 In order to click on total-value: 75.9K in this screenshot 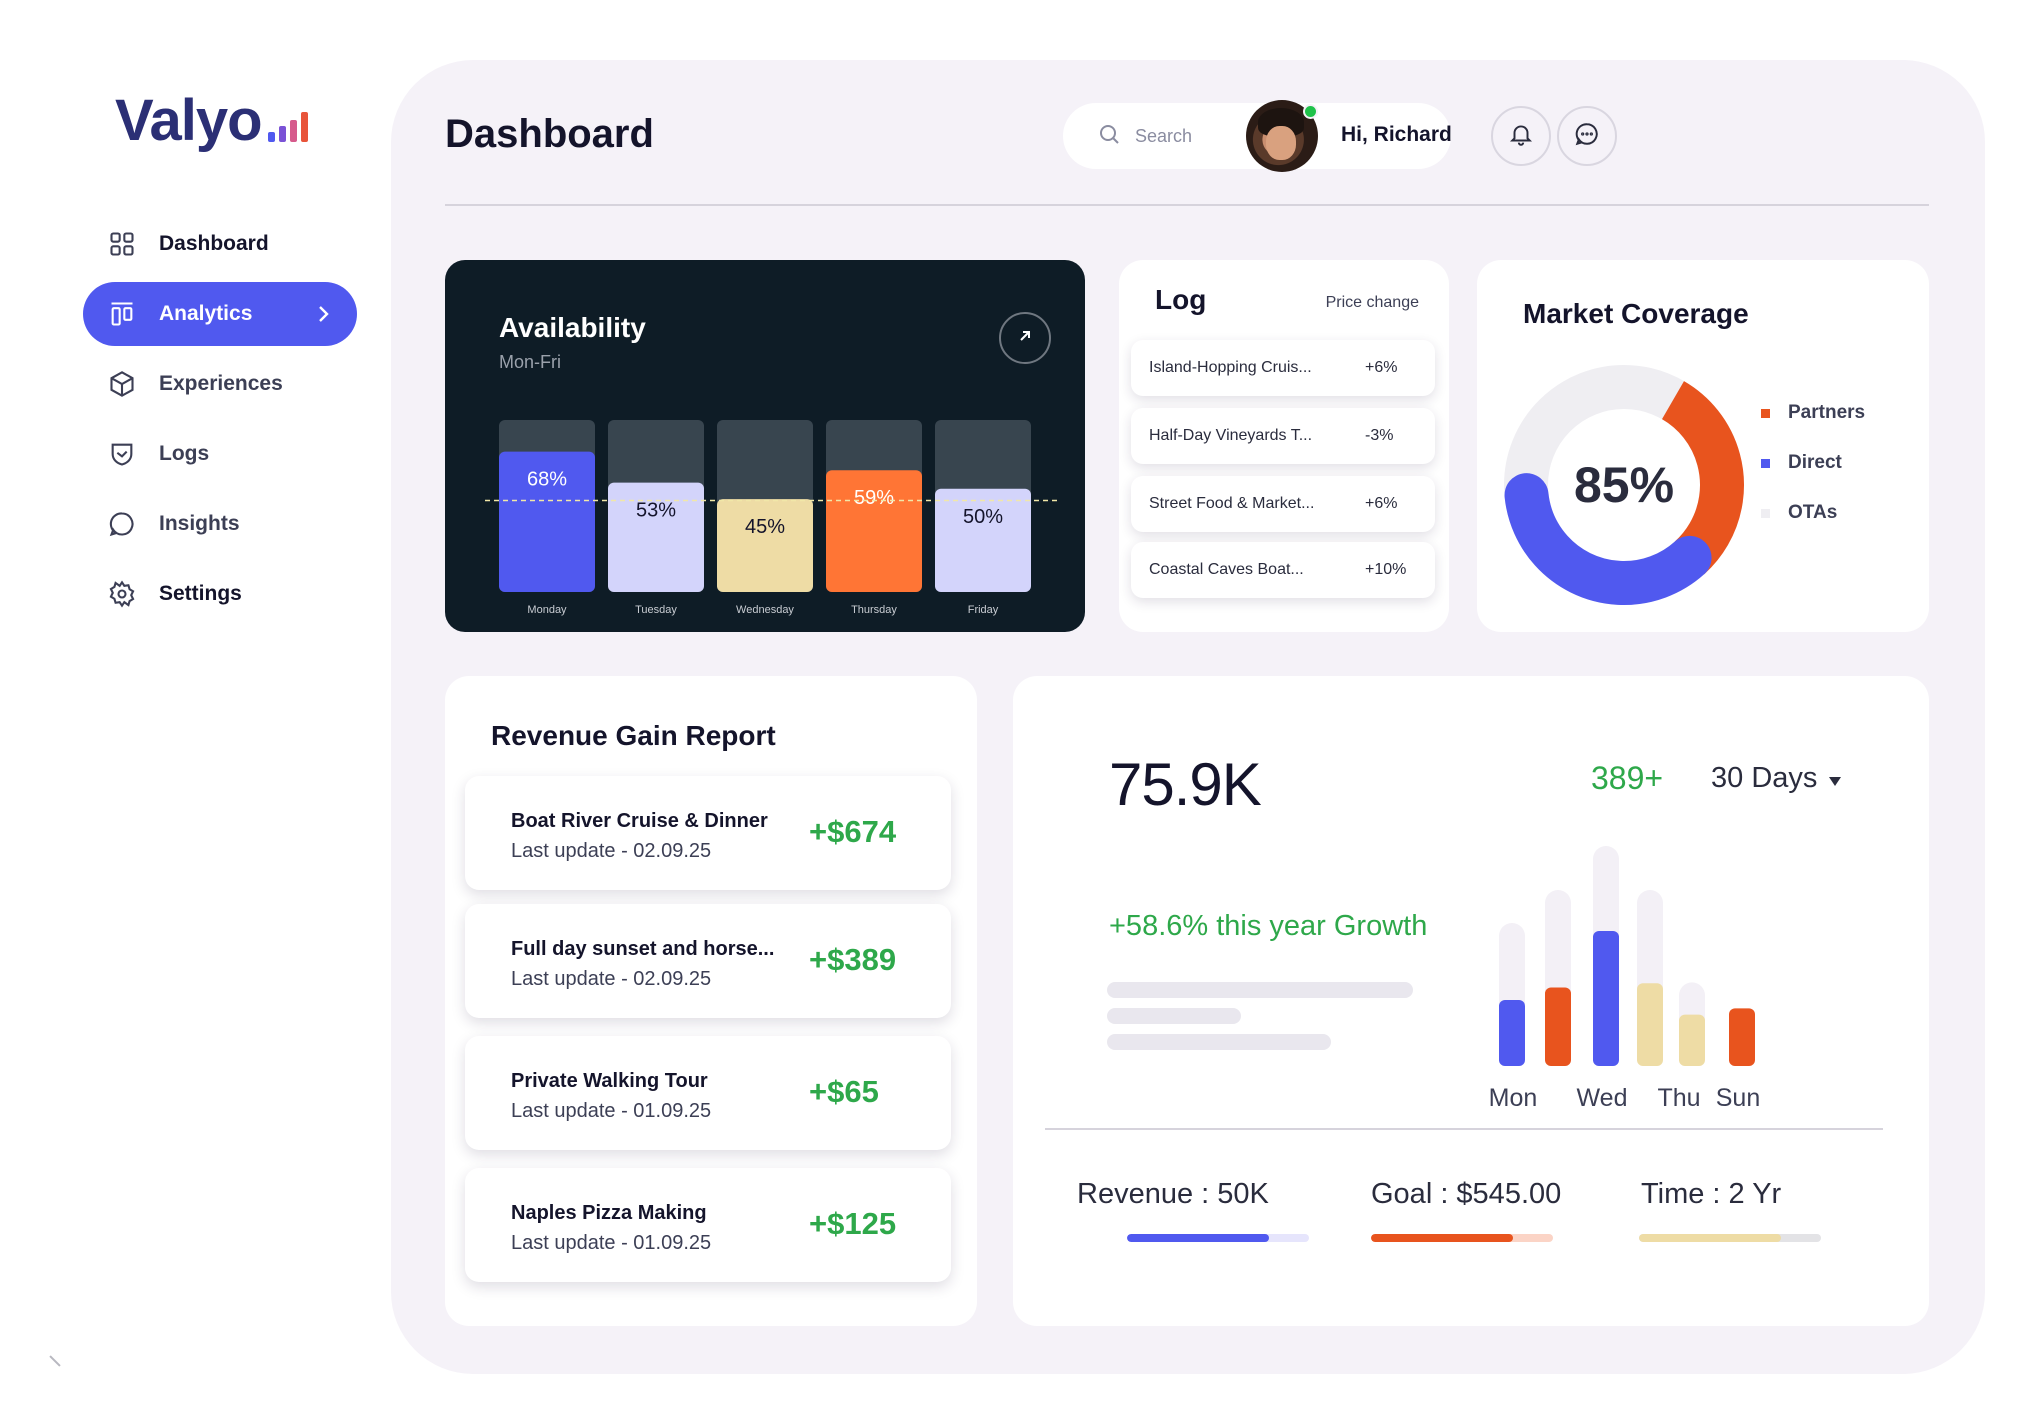, I will do `click(1185, 784)`.